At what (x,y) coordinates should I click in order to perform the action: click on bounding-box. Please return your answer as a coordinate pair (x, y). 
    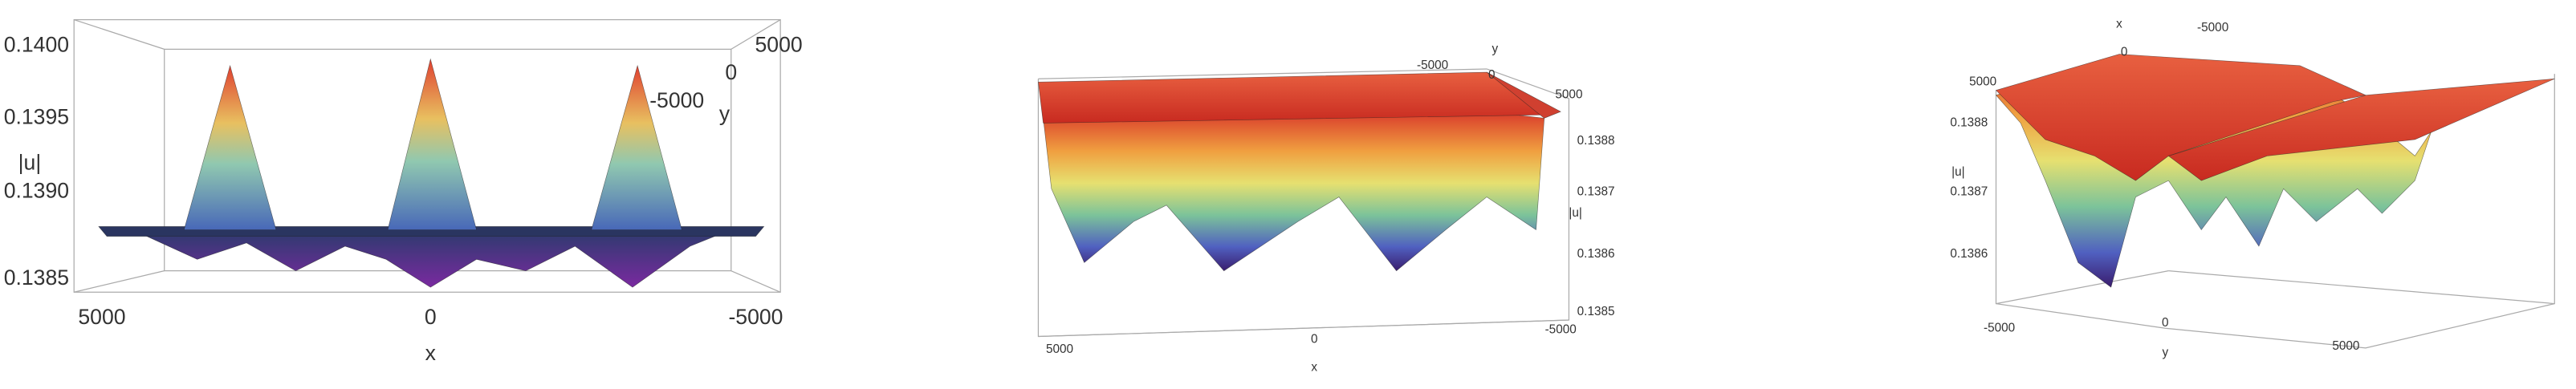
    Looking at the image, I should click on (1303, 203).